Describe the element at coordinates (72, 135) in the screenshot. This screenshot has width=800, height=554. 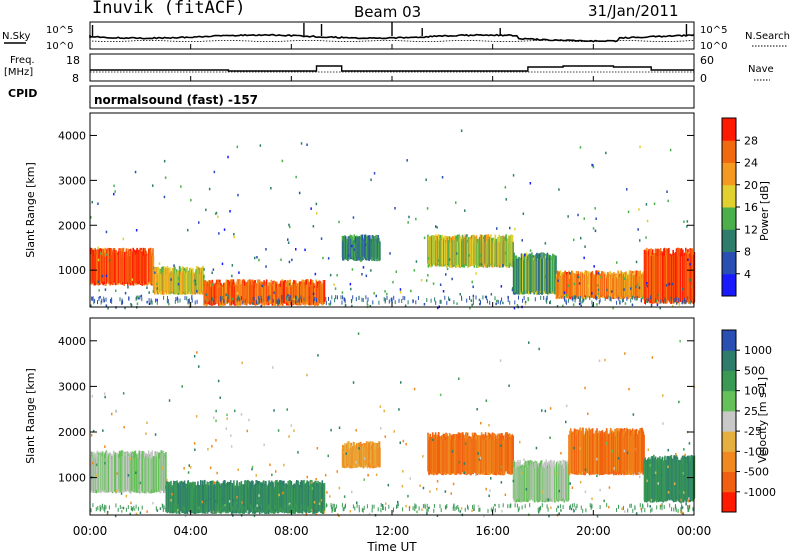
I see `y-tick-label: 4000` at that location.